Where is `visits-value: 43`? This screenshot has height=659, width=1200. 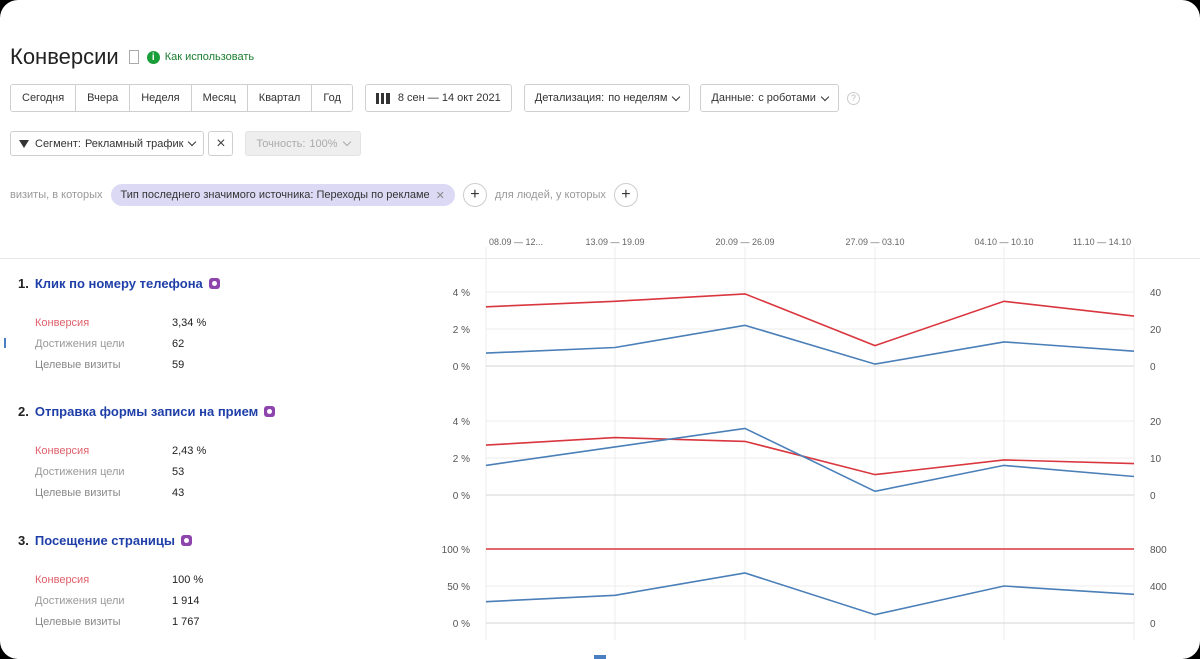 visits-value: 43 is located at coordinates (178, 493).